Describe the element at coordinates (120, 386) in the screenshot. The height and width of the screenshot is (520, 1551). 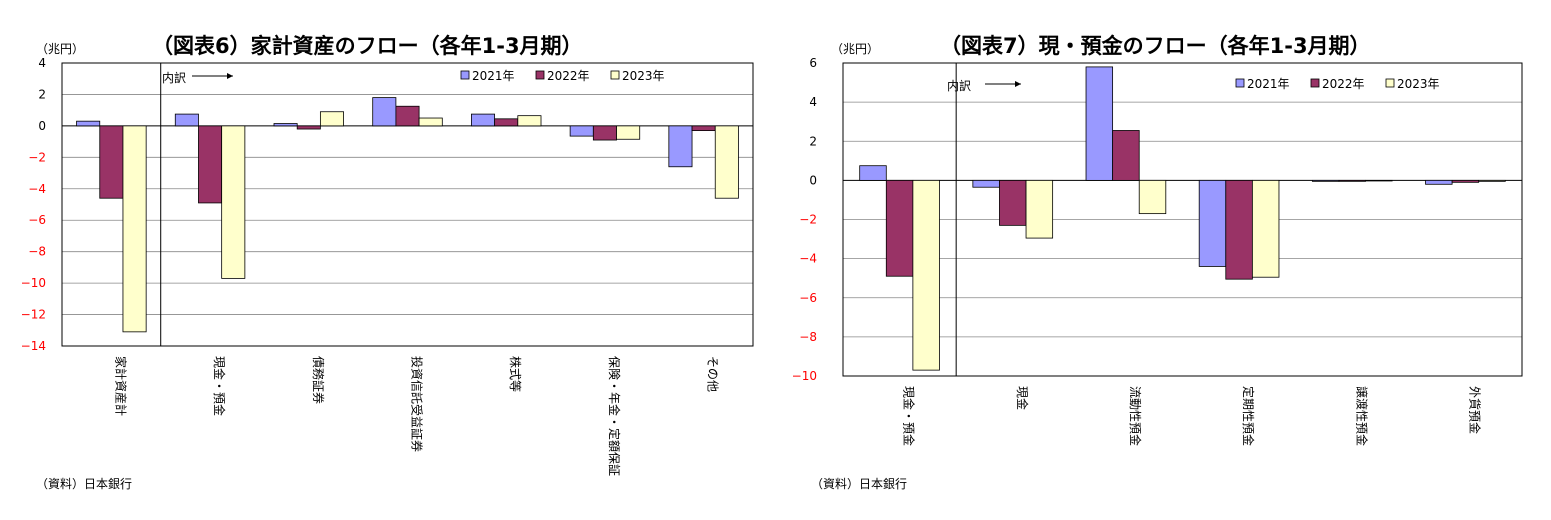
I see `x-category-label: 家計資産計` at that location.